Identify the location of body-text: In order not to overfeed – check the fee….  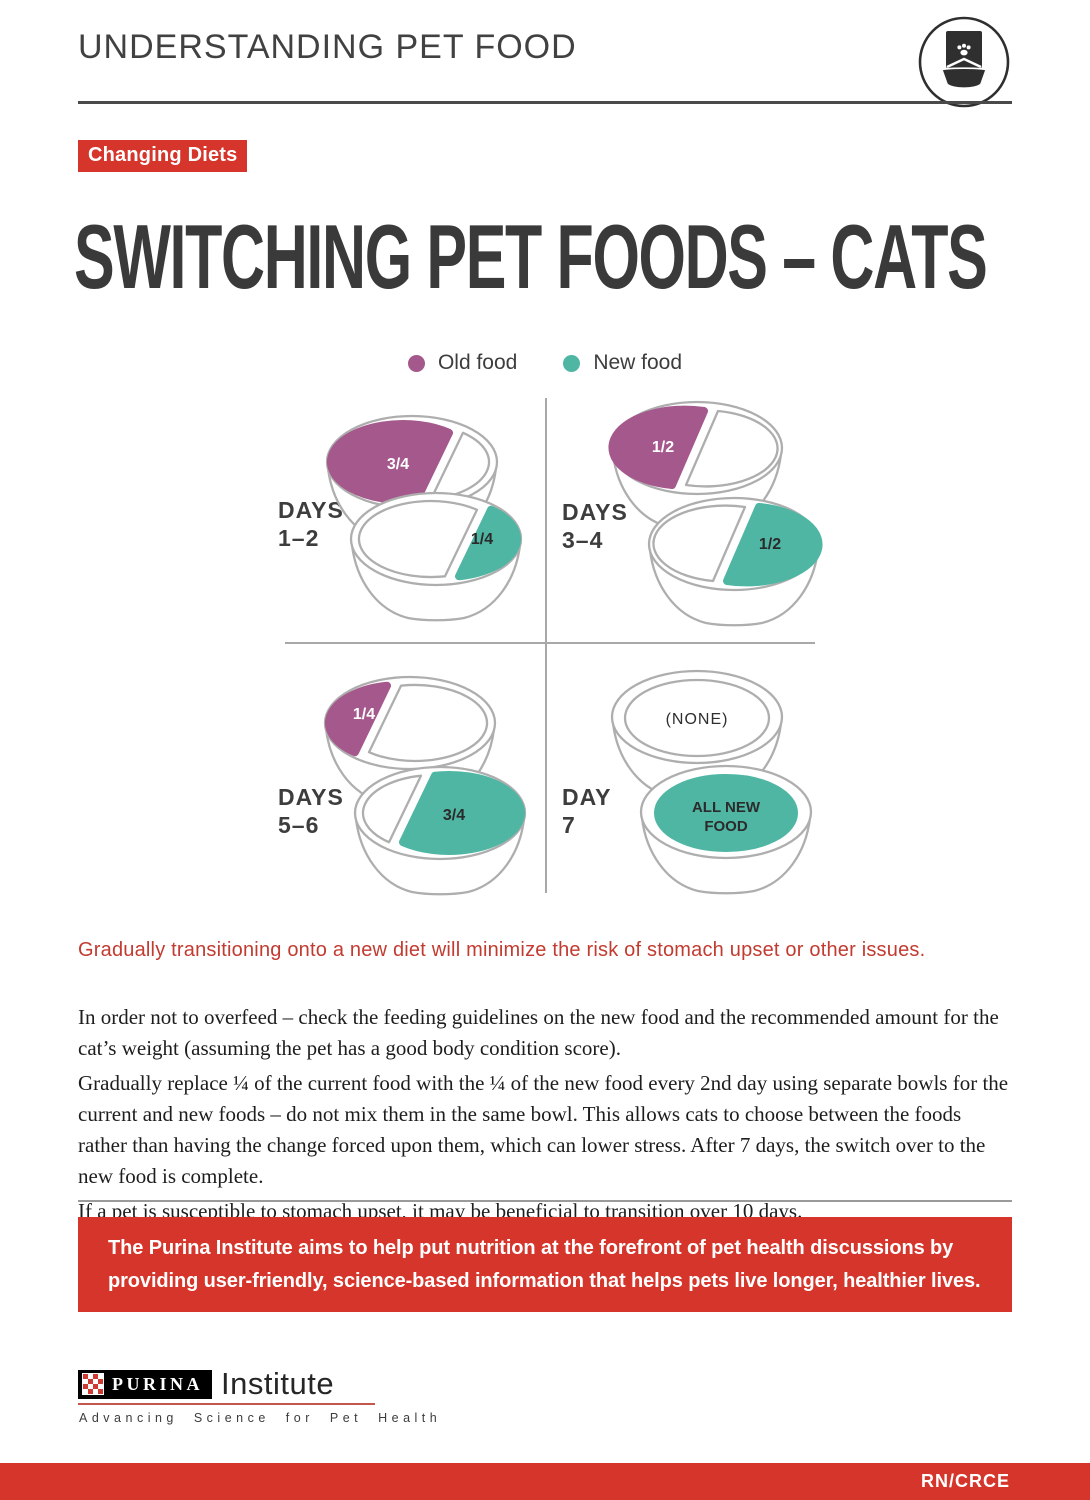
(546, 1116).